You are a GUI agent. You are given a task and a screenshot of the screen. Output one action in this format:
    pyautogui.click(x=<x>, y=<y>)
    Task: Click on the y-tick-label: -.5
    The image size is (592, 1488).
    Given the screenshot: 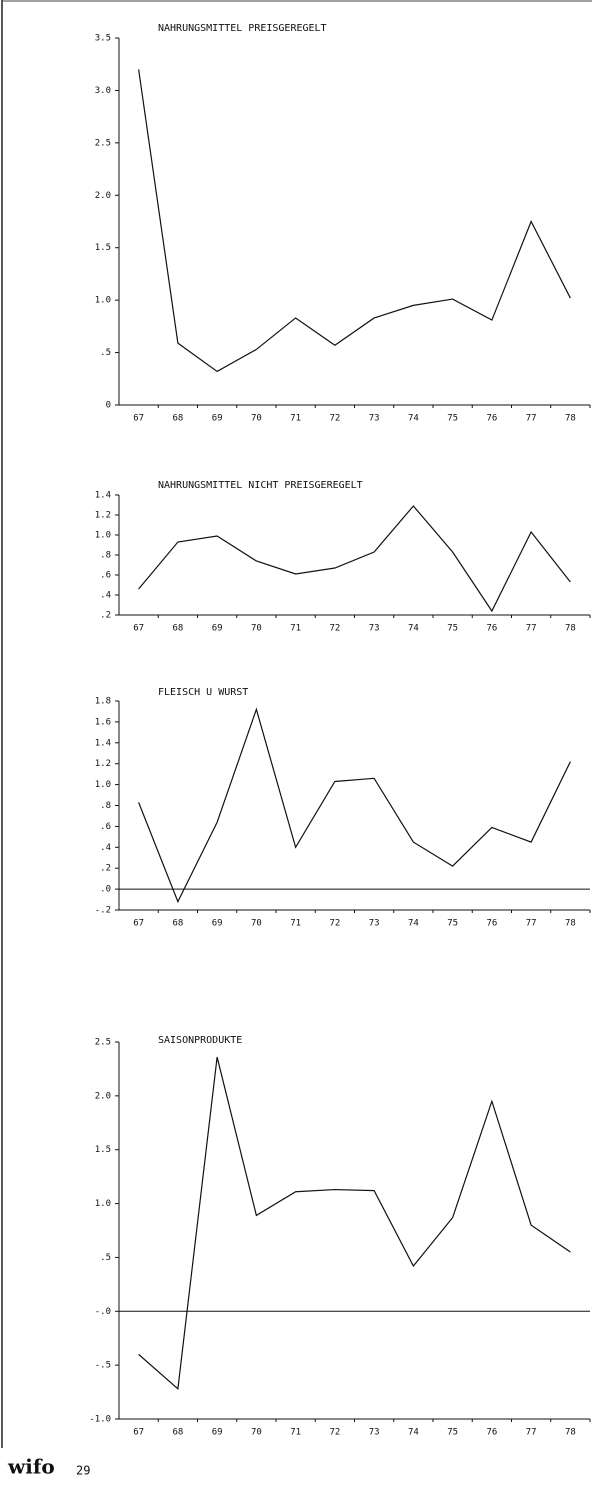 What is the action you would take?
    pyautogui.click(x=103, y=1366)
    